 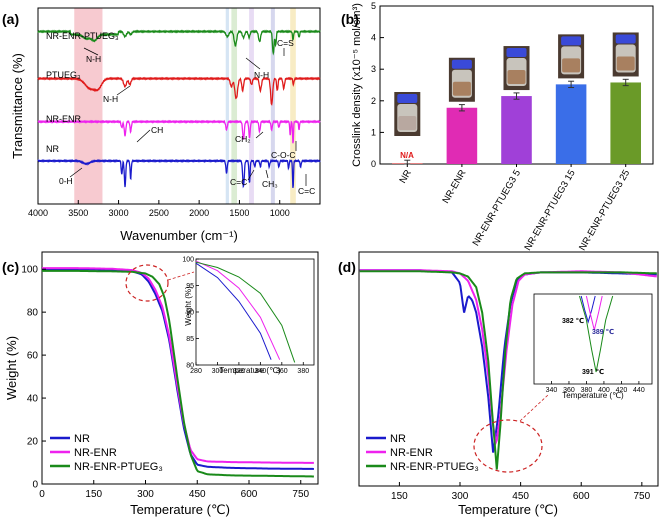 I want to click on c-inset-xtick-label: 280, so click(x=196, y=371).